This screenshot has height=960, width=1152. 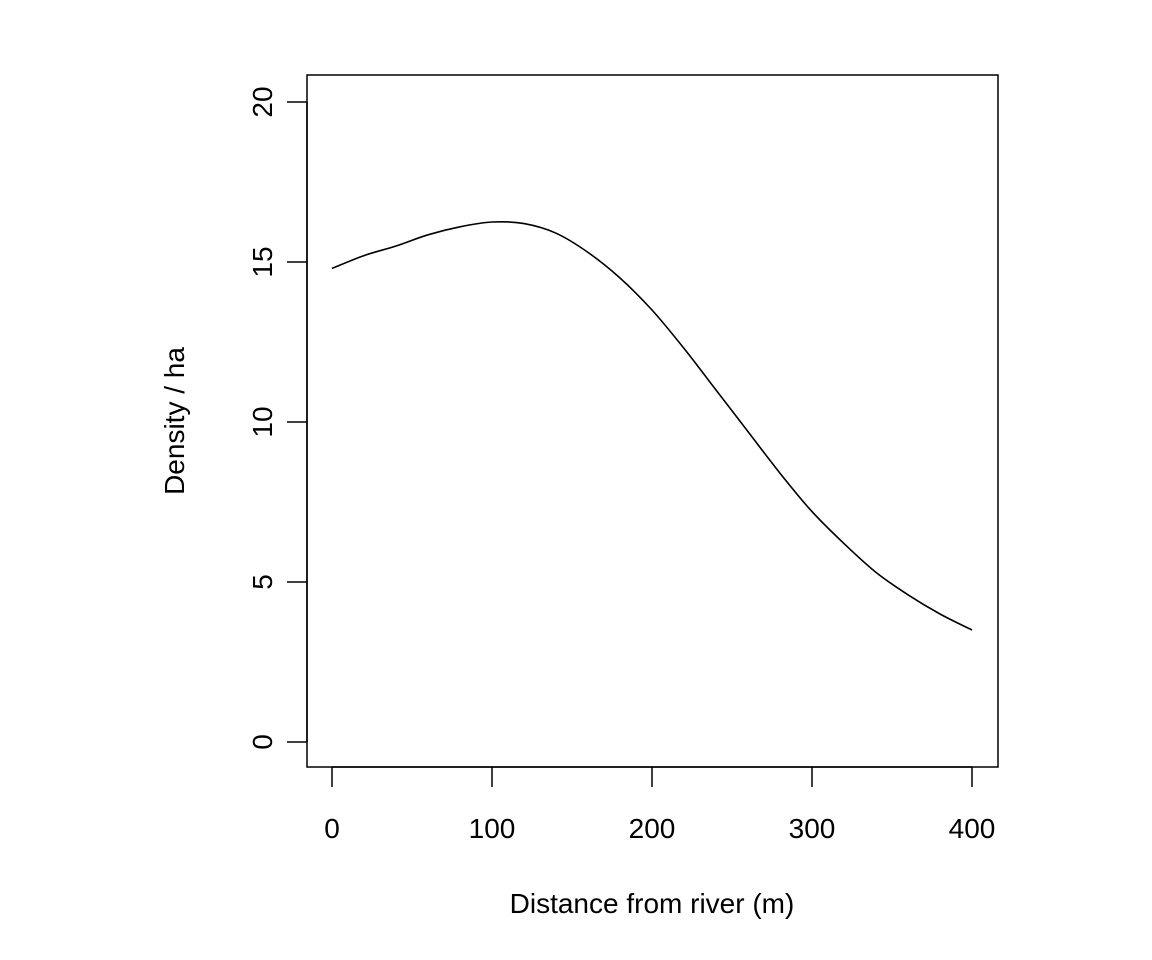 What do you see at coordinates (262, 742) in the screenshot?
I see `y-tick-label: 0` at bounding box center [262, 742].